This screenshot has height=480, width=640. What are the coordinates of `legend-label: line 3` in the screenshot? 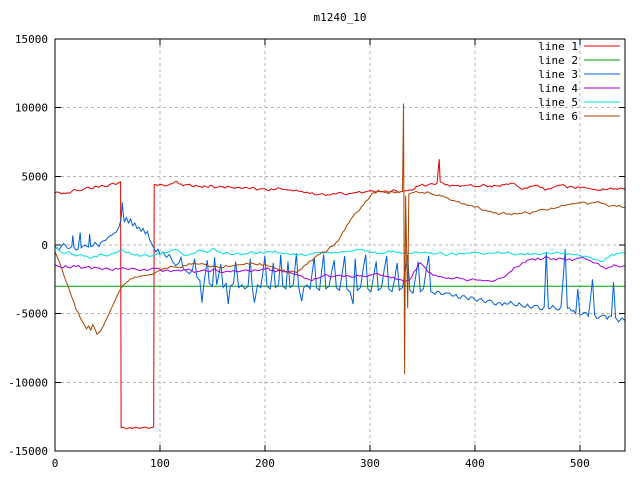 It's located at (558, 74).